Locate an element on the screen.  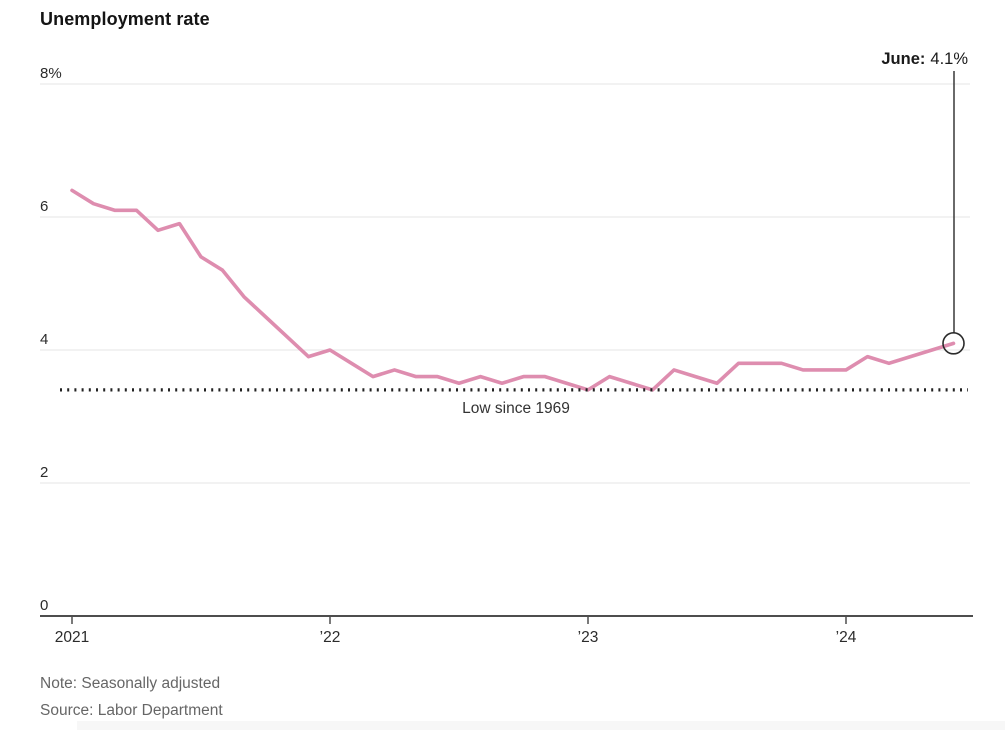
reference-line-label: Low since 1969 is located at coordinates (516, 408).